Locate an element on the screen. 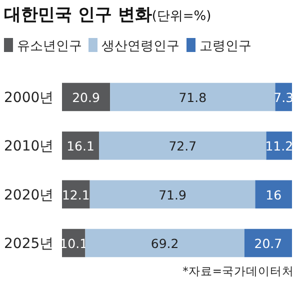 The width and height of the screenshot is (300, 281). data-label: 20.9 is located at coordinates (86, 97).